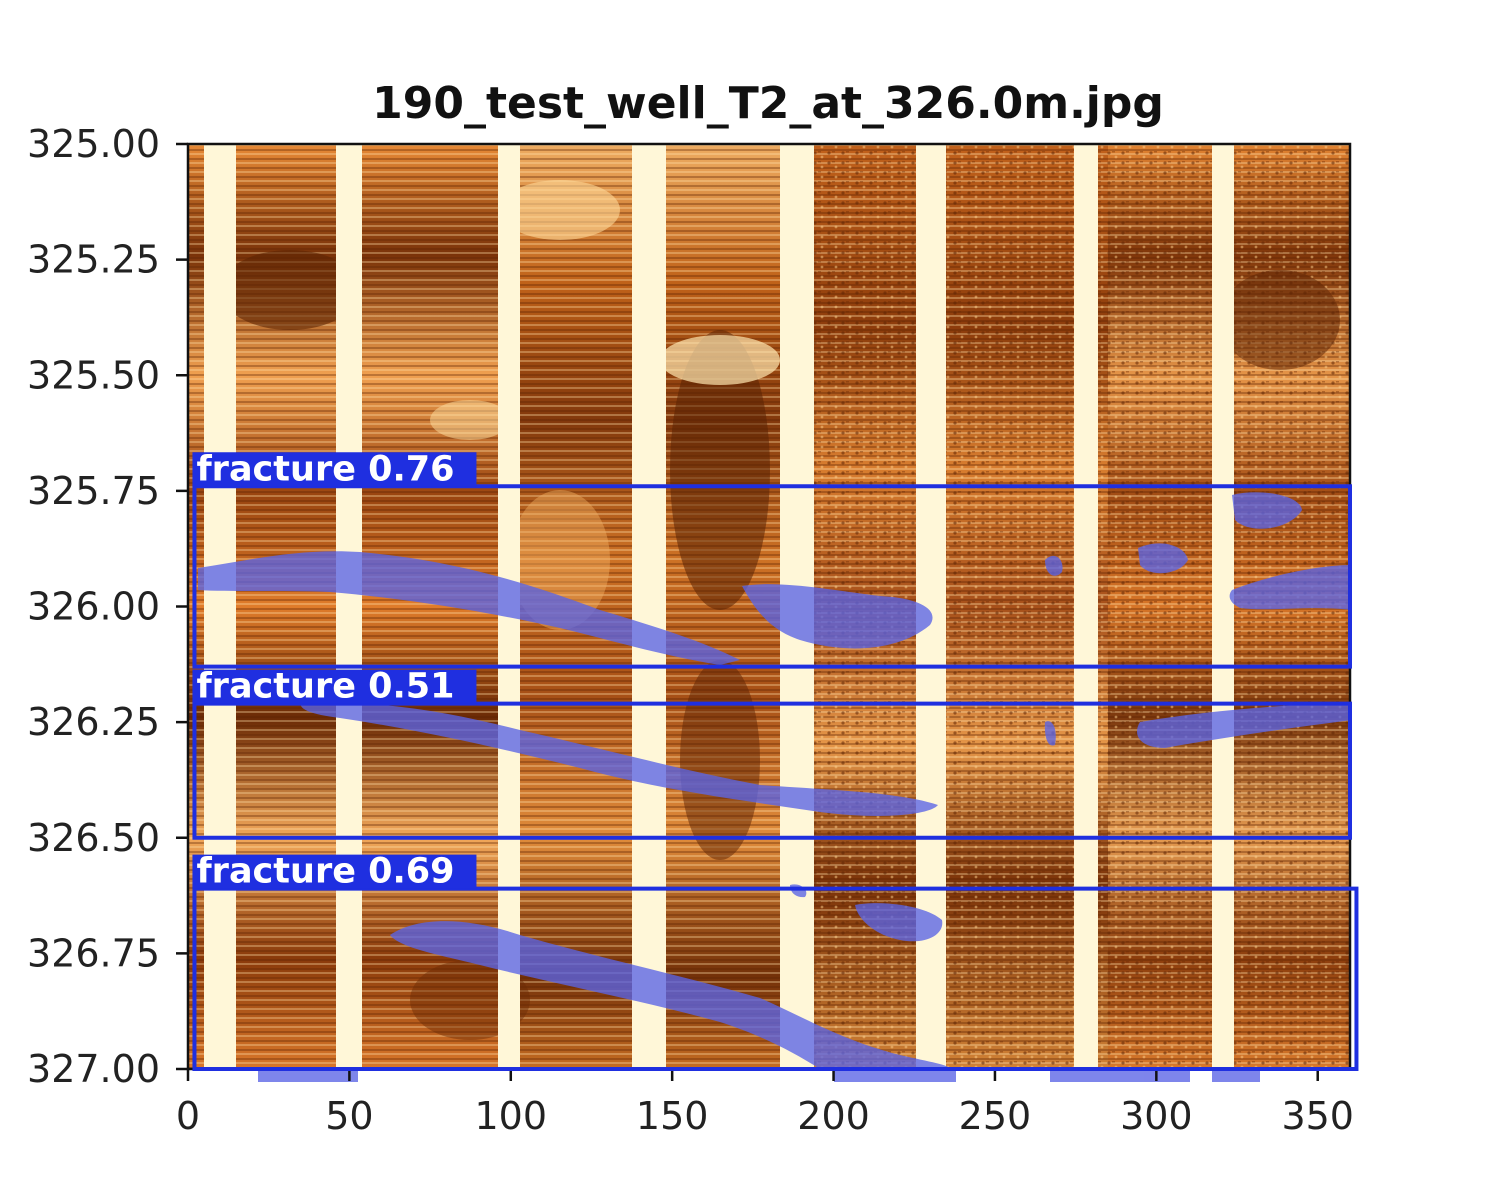 This screenshot has height=1200, width=1500. Describe the element at coordinates (93, 722) in the screenshot. I see `y-tick-label: 326.25` at that location.